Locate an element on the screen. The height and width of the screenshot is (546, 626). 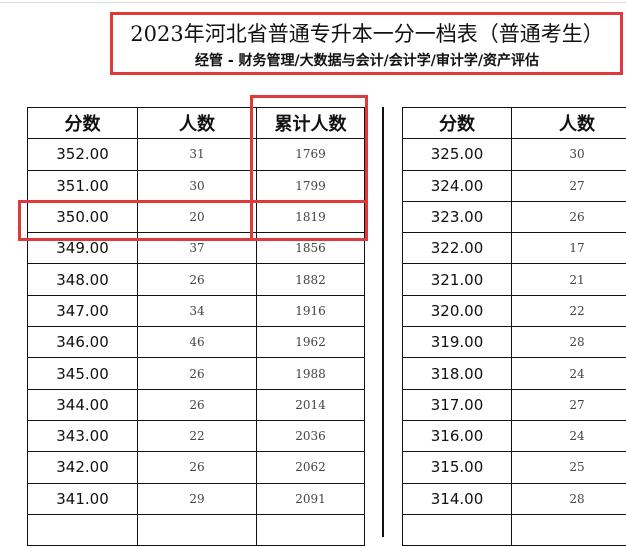
cumulative-cell: 2014 is located at coordinates (311, 404).